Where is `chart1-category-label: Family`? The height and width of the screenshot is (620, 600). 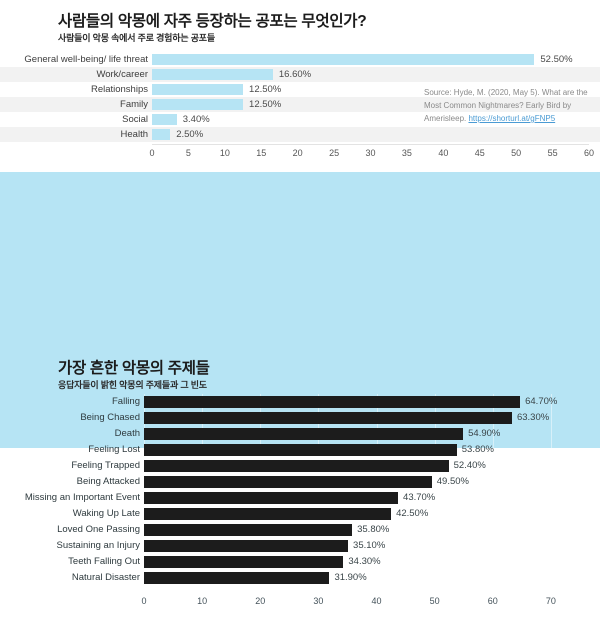
chart1-category-label: Family is located at coordinates (134, 104).